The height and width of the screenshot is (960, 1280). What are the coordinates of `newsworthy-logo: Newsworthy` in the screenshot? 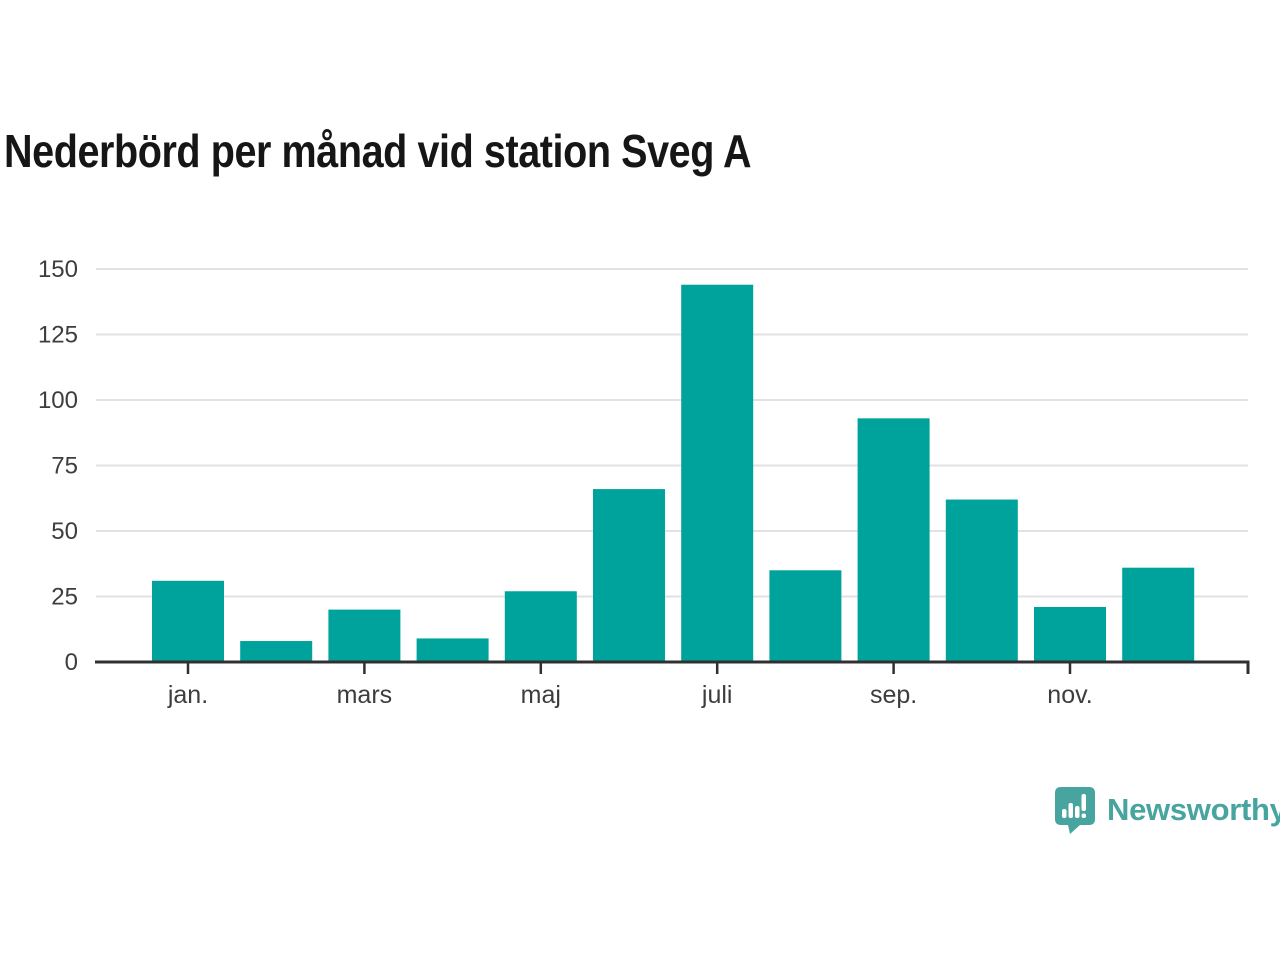 It's located at (1167, 810).